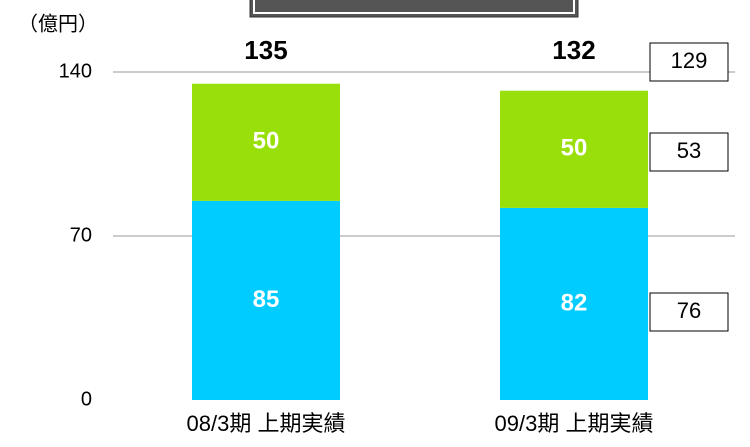  I want to click on data-label: 82, so click(574, 302).